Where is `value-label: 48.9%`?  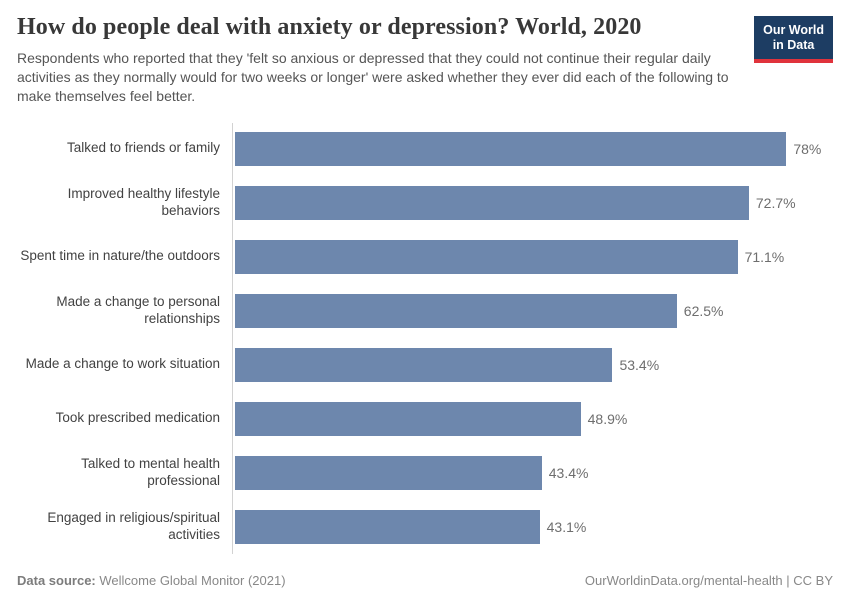
value-label: 48.9% is located at coordinates (607, 418).